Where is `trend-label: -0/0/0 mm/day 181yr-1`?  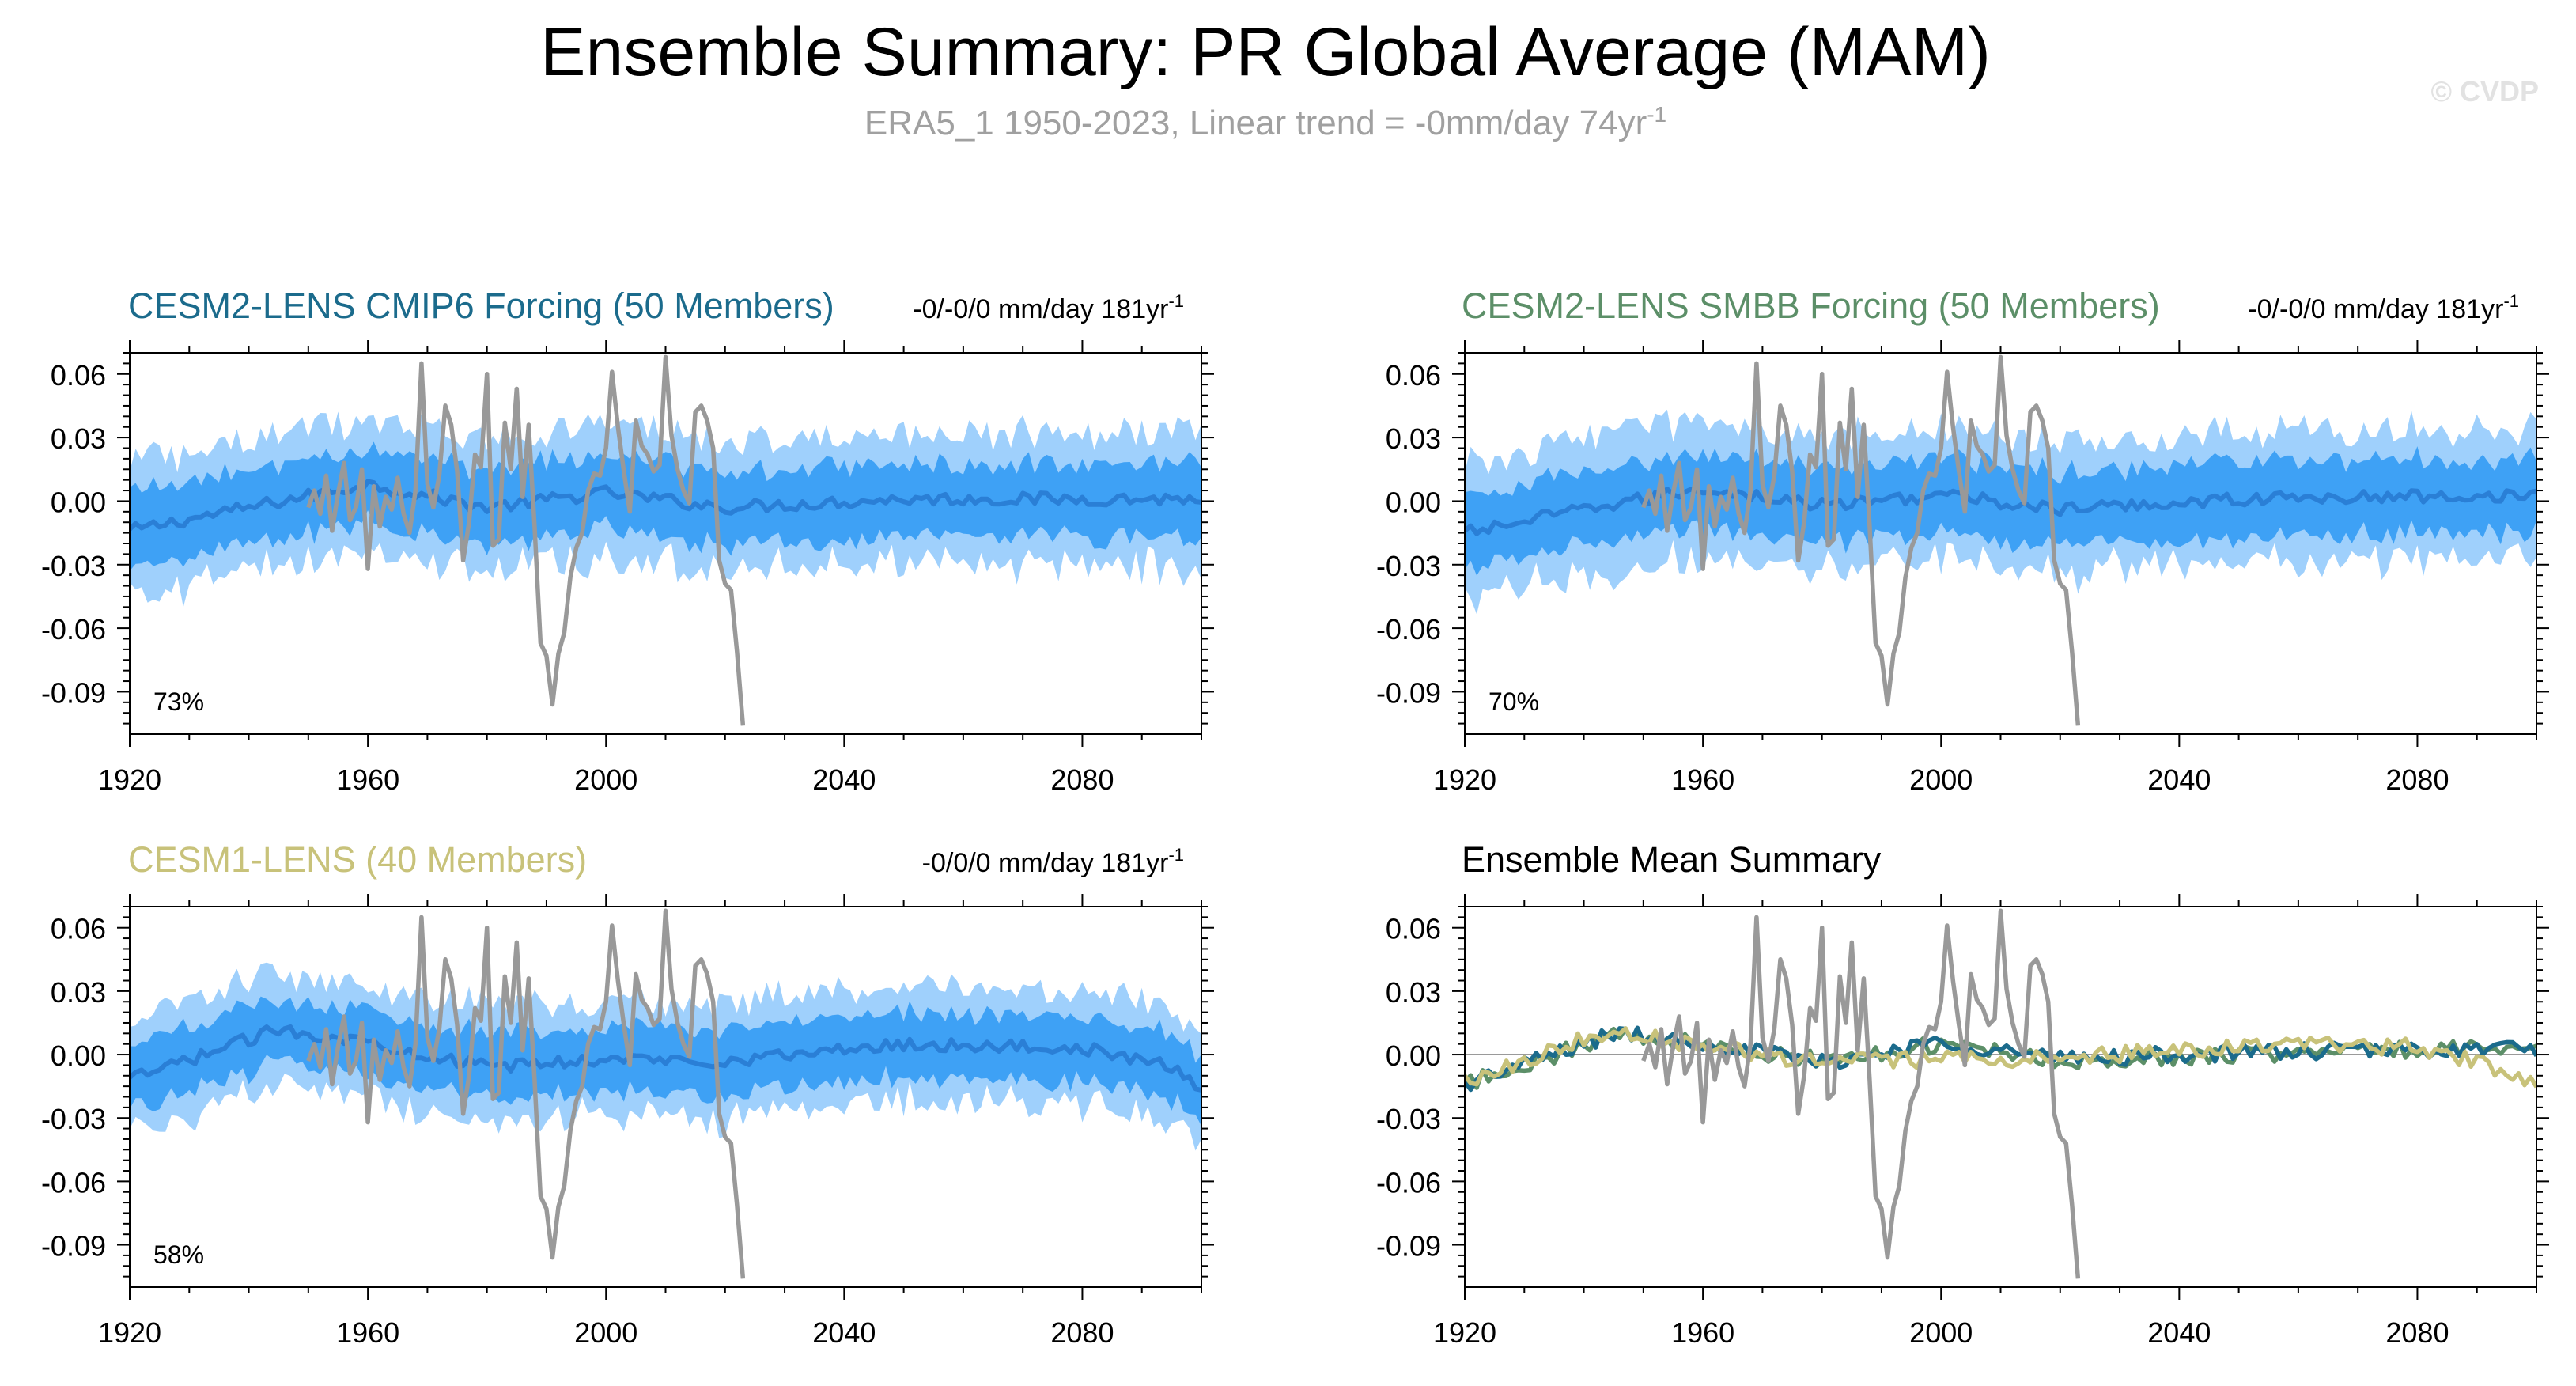 trend-label: -0/0/0 mm/day 181yr-1 is located at coordinates (1053, 861).